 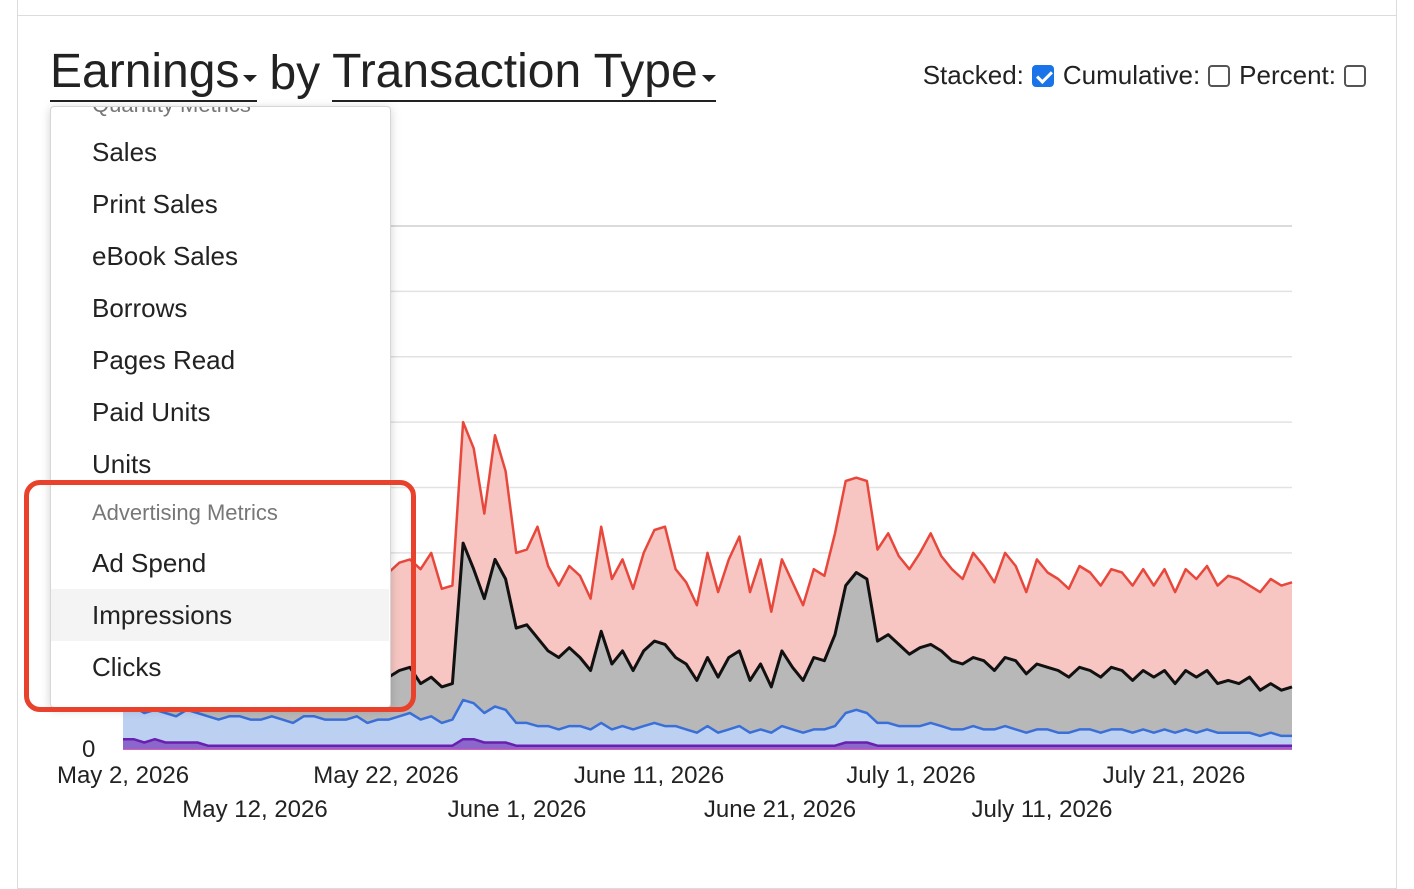 What do you see at coordinates (1287, 75) in the screenshot?
I see `percent-label: Percent:` at bounding box center [1287, 75].